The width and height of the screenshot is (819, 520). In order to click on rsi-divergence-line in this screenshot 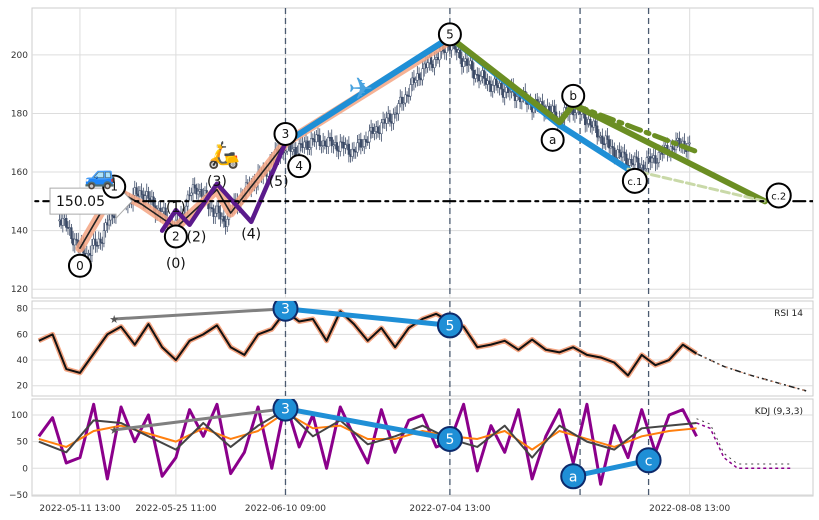, I will do `click(200, 314)`.